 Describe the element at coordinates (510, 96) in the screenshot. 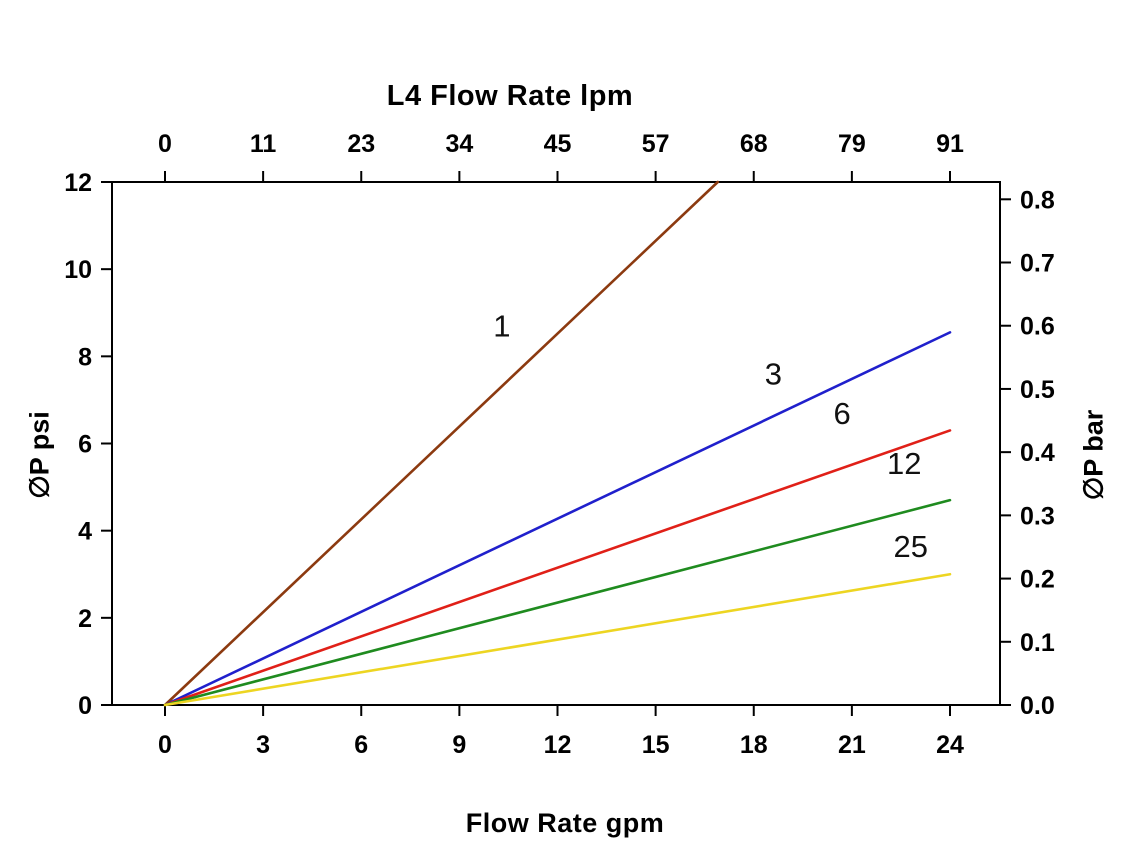

I see `top-axis-title: L4 Flow Rate lpm` at that location.